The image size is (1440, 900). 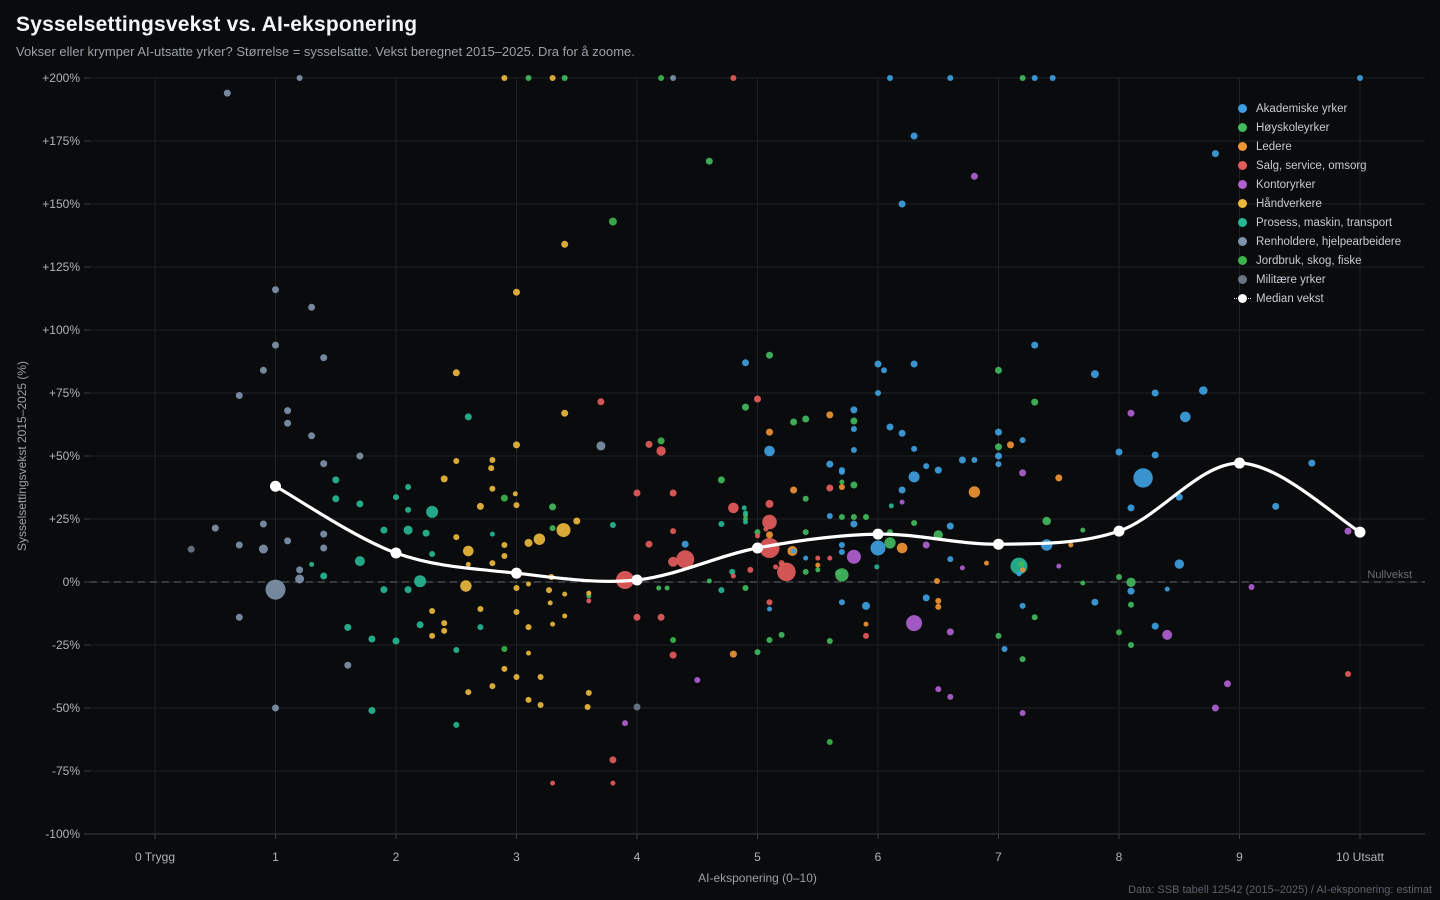 What do you see at coordinates (1319, 203) in the screenshot?
I see `legend-item-6: Håndverkere` at bounding box center [1319, 203].